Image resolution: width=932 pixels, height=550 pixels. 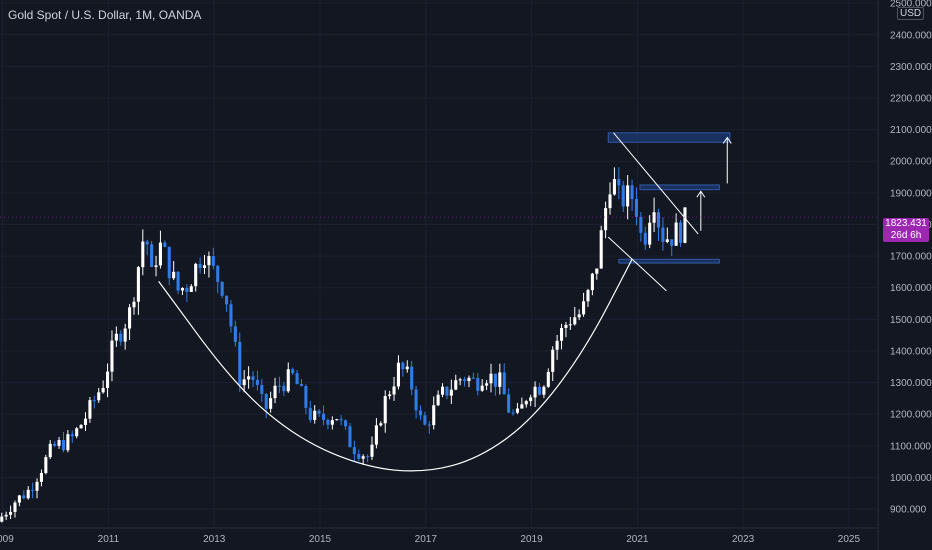 I want to click on y-tick-label: 2500.000, so click(x=911, y=5).